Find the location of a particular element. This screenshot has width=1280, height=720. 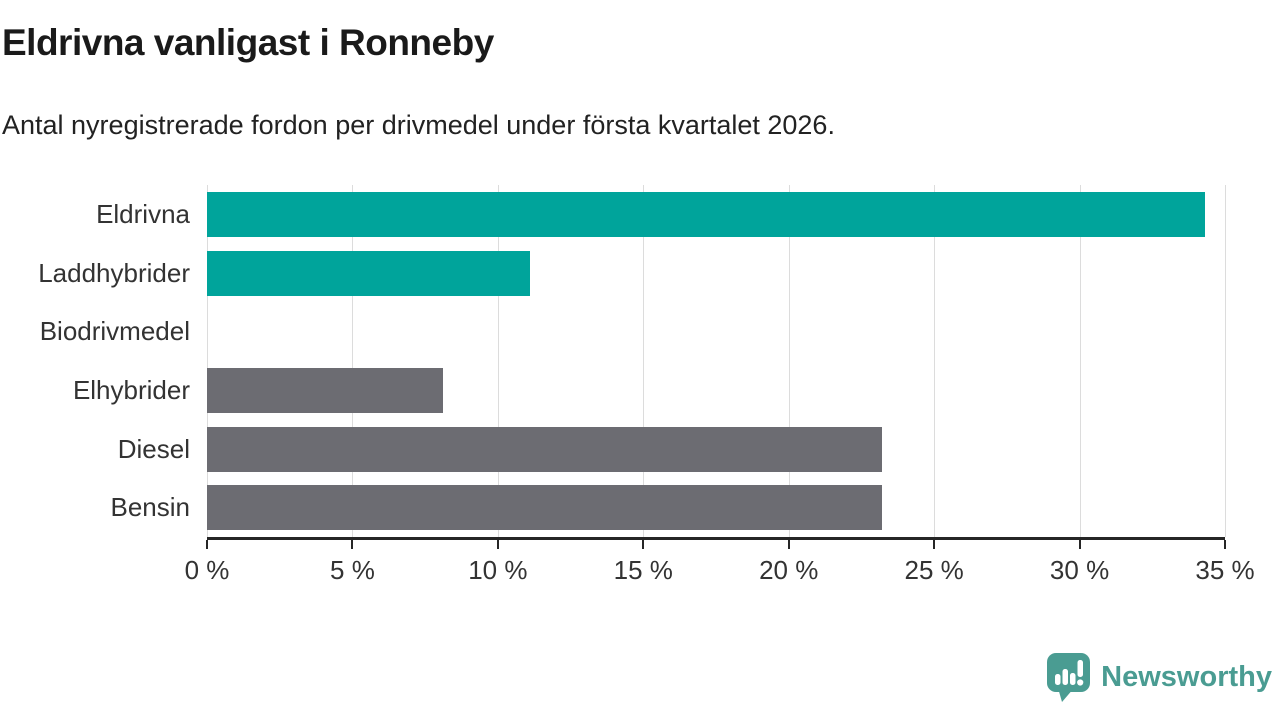

x-tick-label: 30 % is located at coordinates (1079, 570).